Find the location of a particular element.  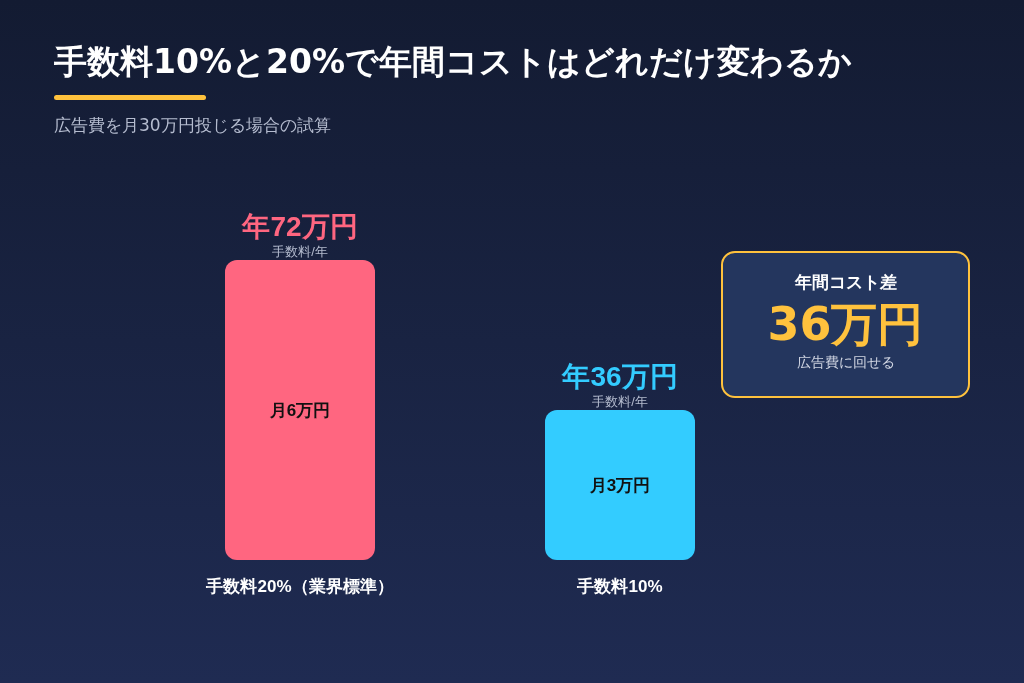

x-tick-label: 手数料20%（業界標準） is located at coordinates (299, 586).